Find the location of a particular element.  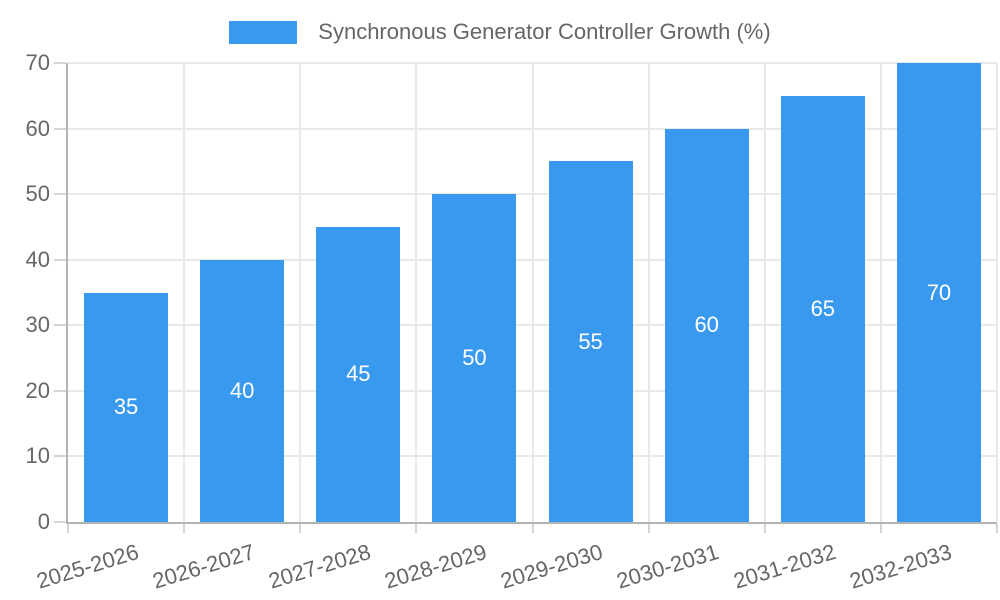

bar: 50 is located at coordinates (474, 358).